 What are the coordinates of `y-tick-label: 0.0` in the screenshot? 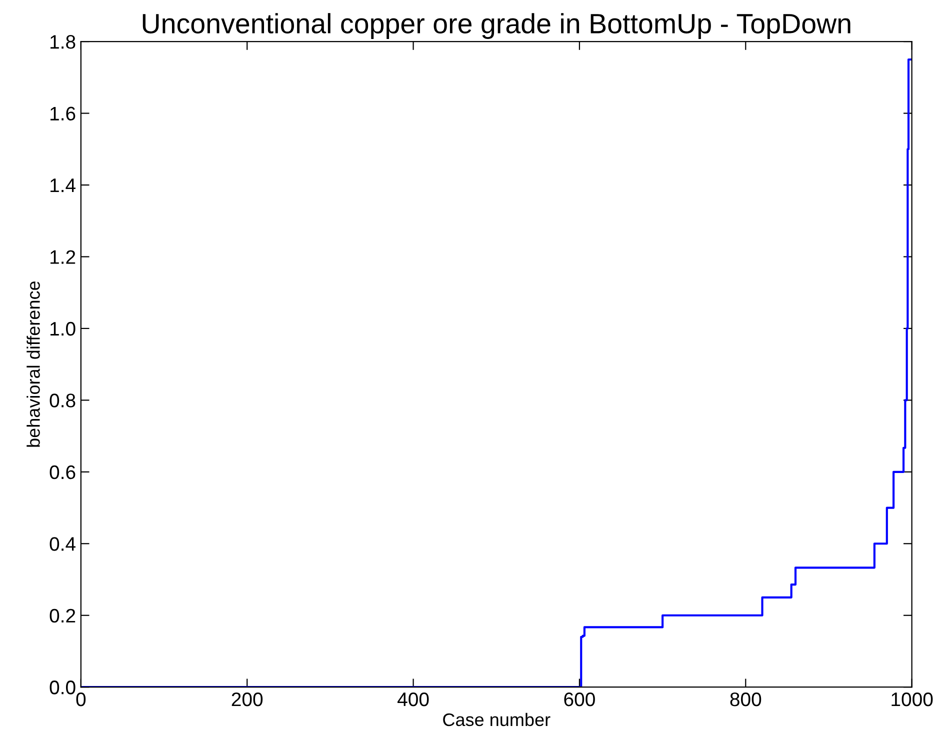 It's located at (63, 687).